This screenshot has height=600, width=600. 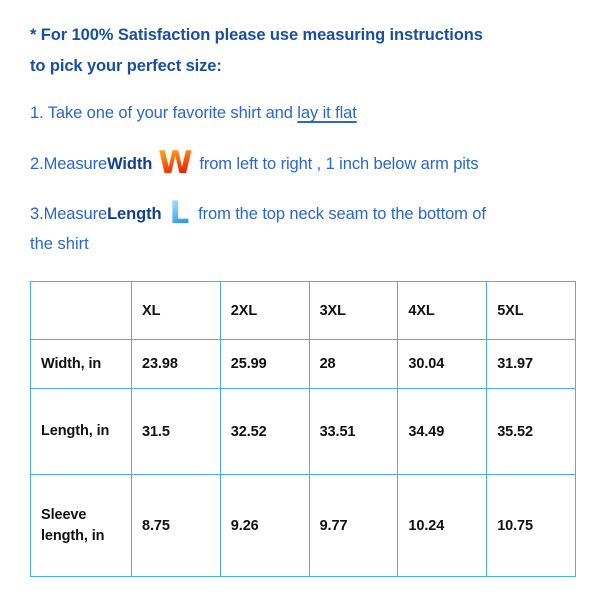 What do you see at coordinates (126, 66) in the screenshot?
I see `page-title-line-2: to pick your perfect size:` at bounding box center [126, 66].